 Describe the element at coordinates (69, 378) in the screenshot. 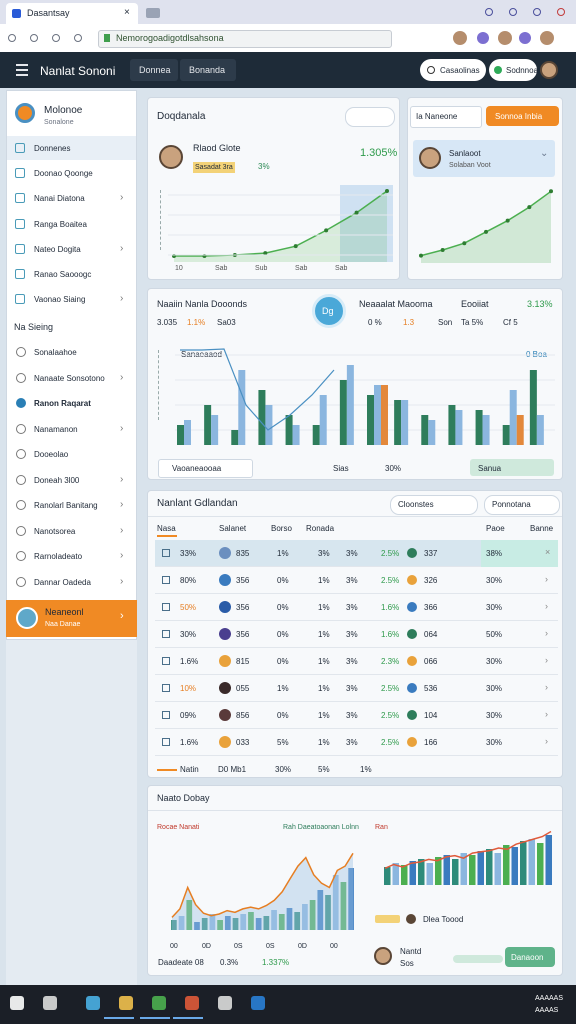

I see `nav-item: Nanaate Sonsotono` at that location.